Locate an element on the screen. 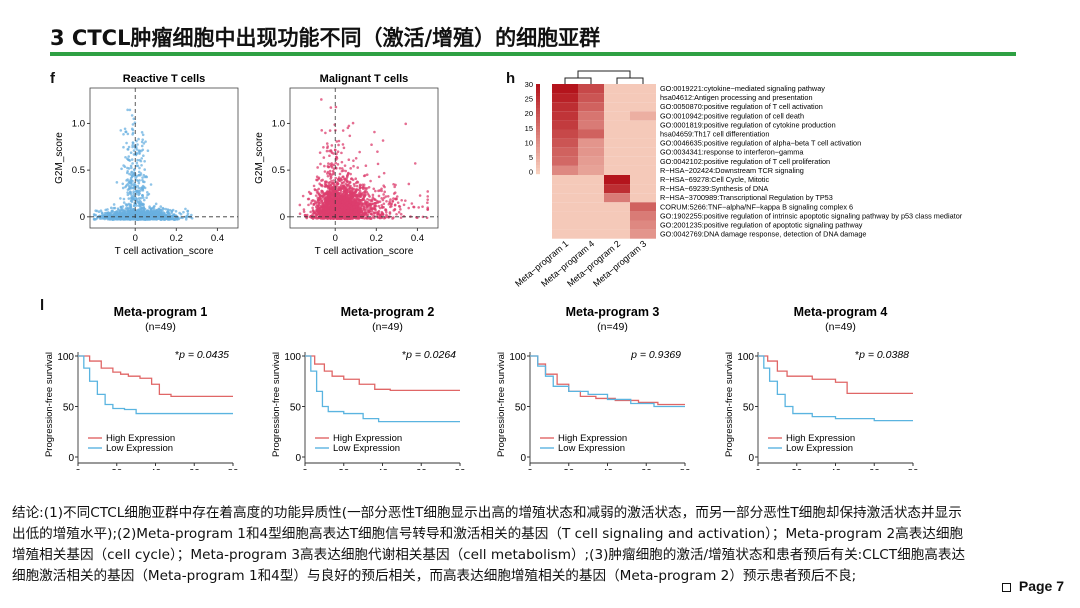 The image size is (1080, 608). legend-tick: 20 is located at coordinates (529, 113).